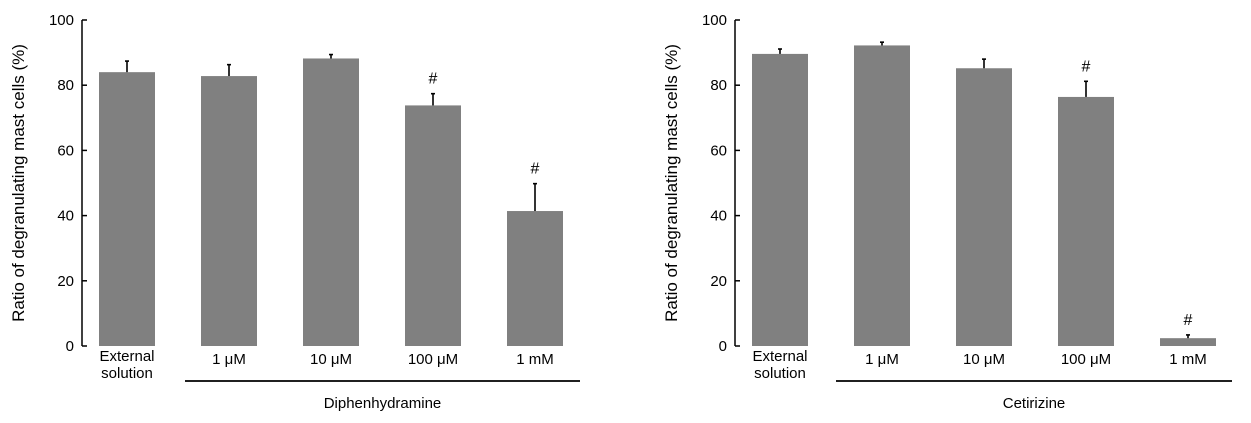  Describe the element at coordinates (1034, 403) in the screenshot. I see `group-label: Cetirizine` at that location.